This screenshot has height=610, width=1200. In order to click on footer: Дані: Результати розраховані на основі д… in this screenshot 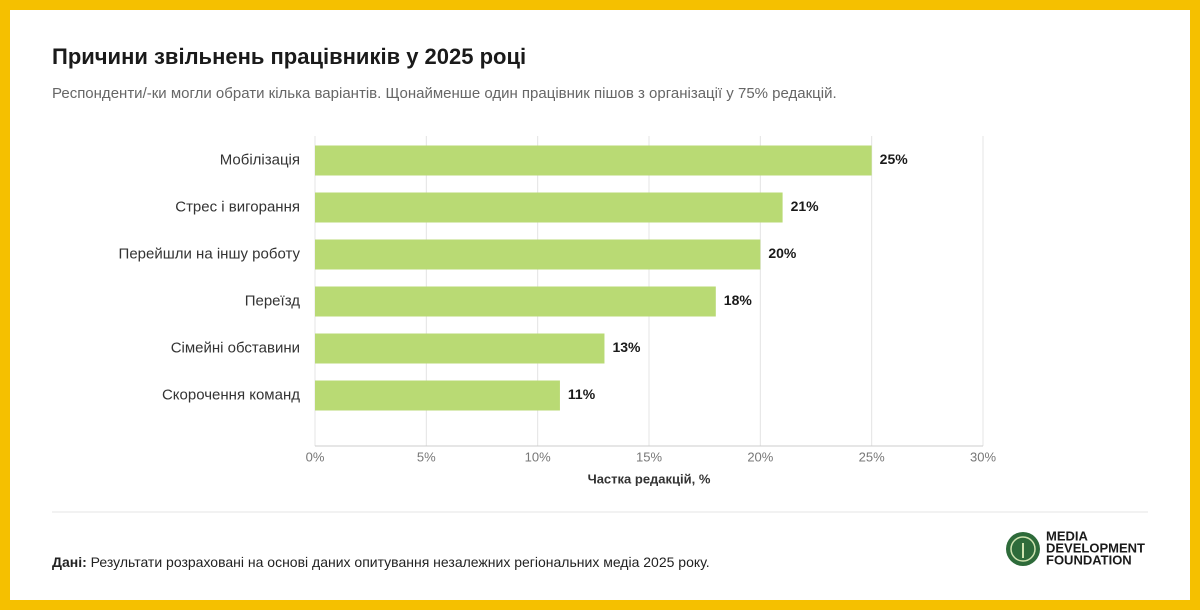, I will do `click(381, 562)`.